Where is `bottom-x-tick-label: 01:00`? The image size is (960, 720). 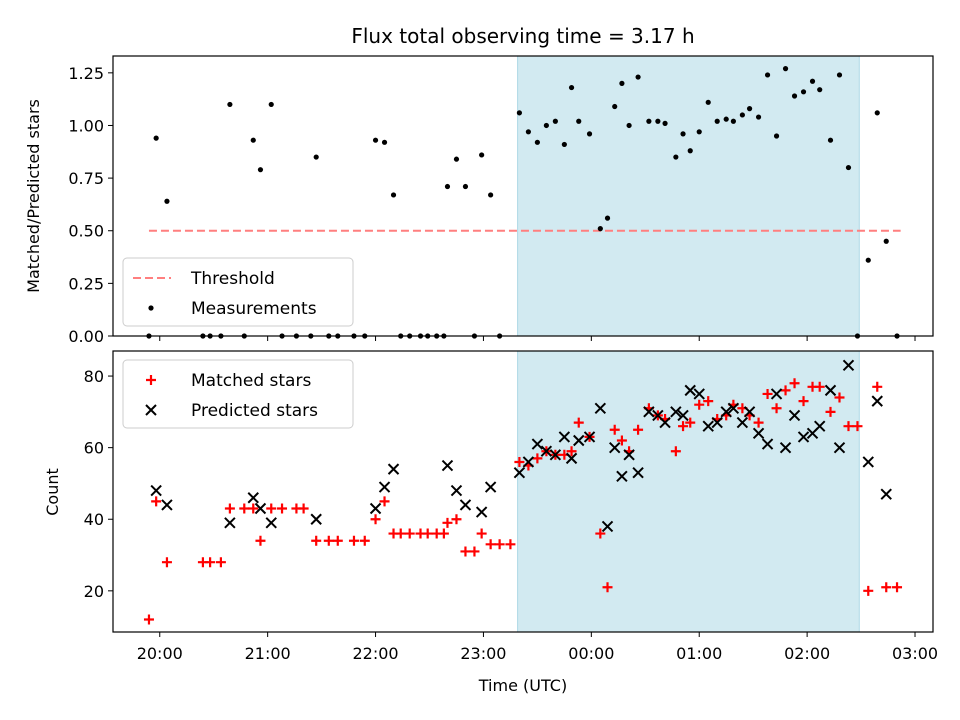 bottom-x-tick-label: 01:00 is located at coordinates (699, 653).